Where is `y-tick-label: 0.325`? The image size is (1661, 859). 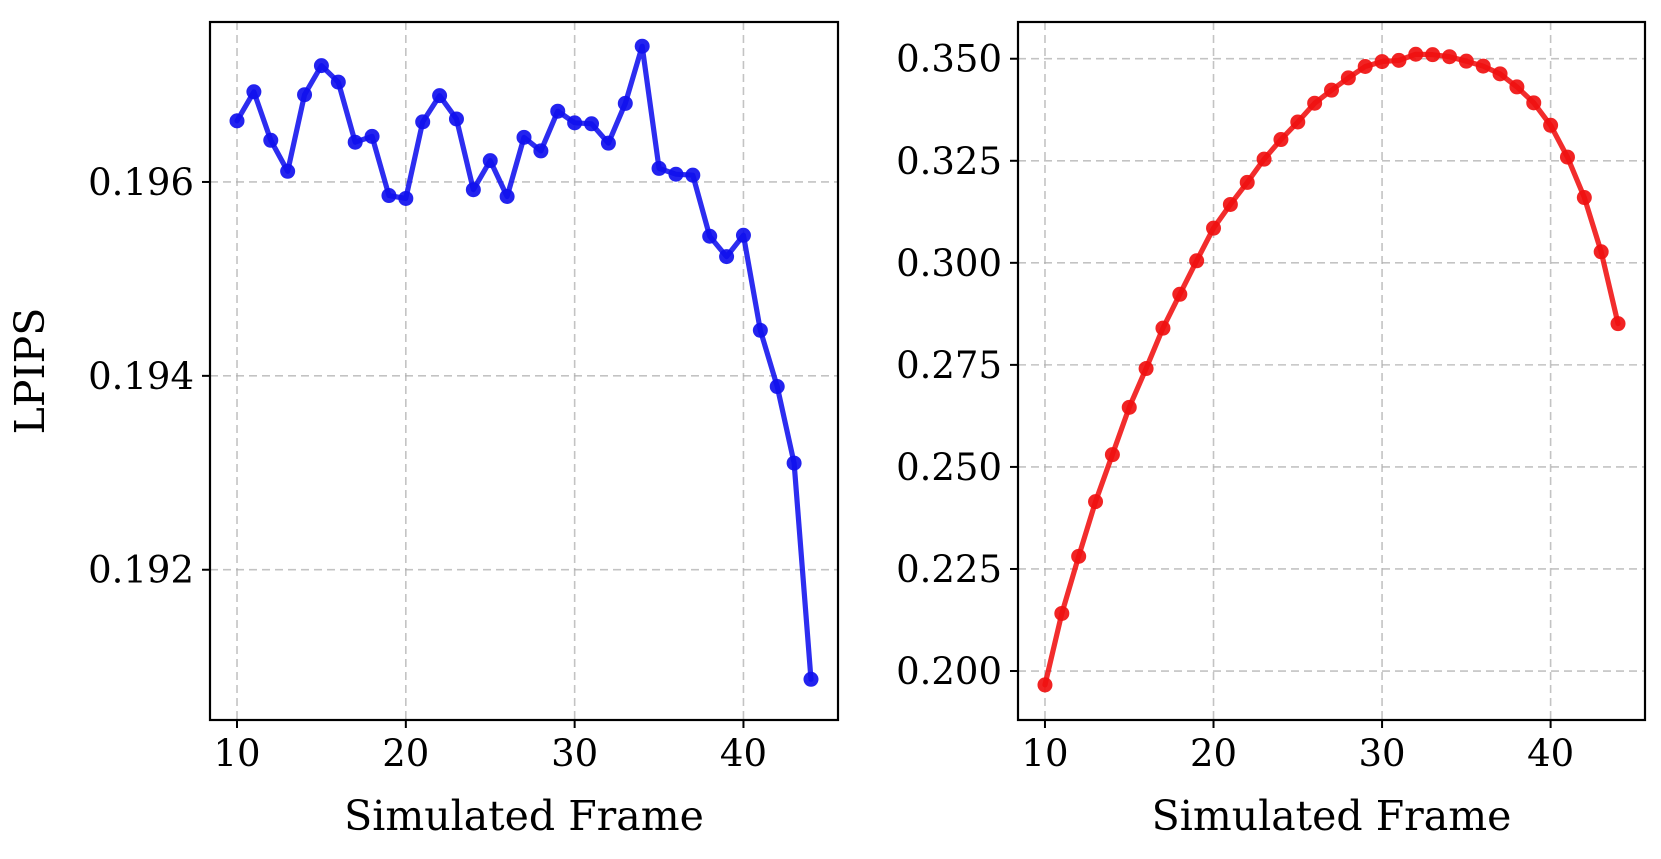 y-tick-label: 0.325 is located at coordinates (949, 161).